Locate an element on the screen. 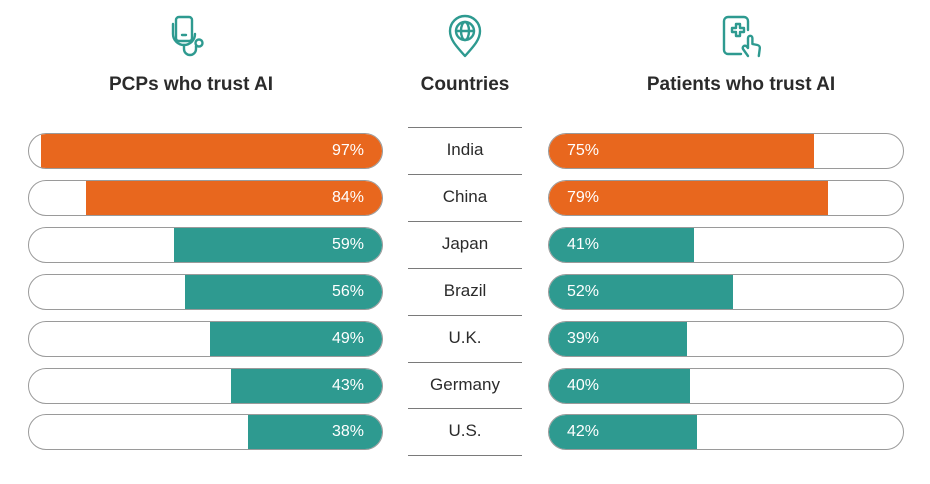 This screenshot has height=484, width=930. pcps-trust-ai-header: PCPs who trust AI is located at coordinates (191, 84).